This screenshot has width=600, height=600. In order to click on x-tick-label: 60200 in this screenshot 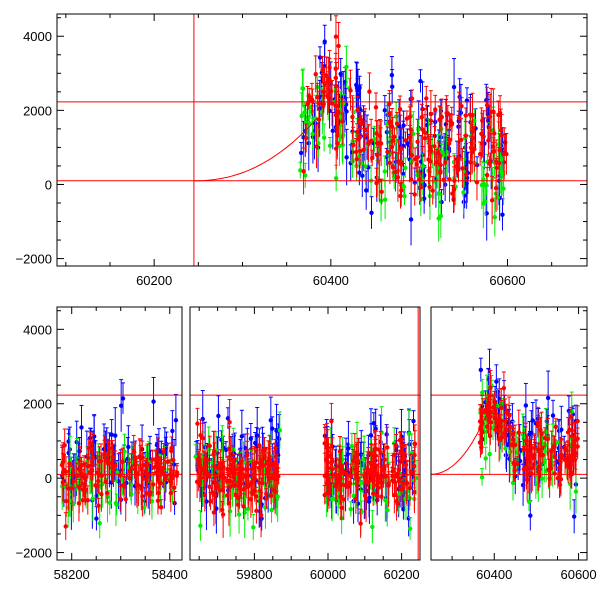, I will do `click(402, 574)`.